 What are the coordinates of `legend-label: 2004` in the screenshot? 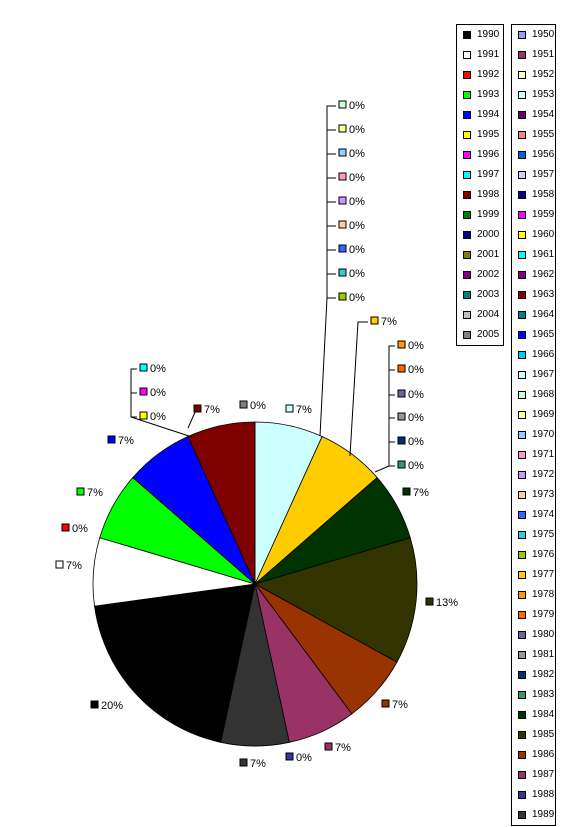 It's located at (488, 314).